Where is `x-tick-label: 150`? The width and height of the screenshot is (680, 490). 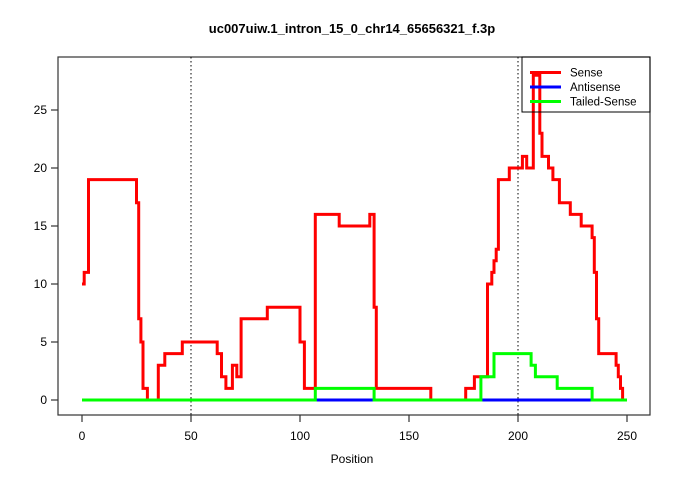
x-tick-label: 150 is located at coordinates (409, 436).